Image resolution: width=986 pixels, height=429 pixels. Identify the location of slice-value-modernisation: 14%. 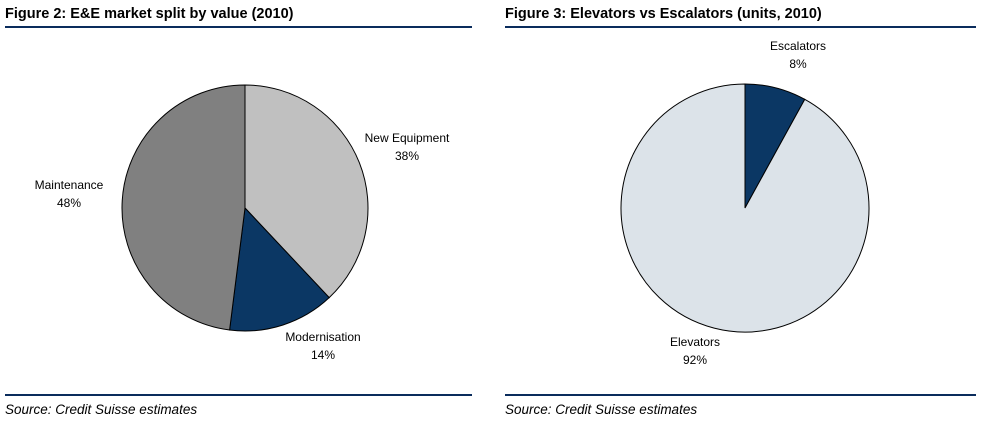
(323, 355).